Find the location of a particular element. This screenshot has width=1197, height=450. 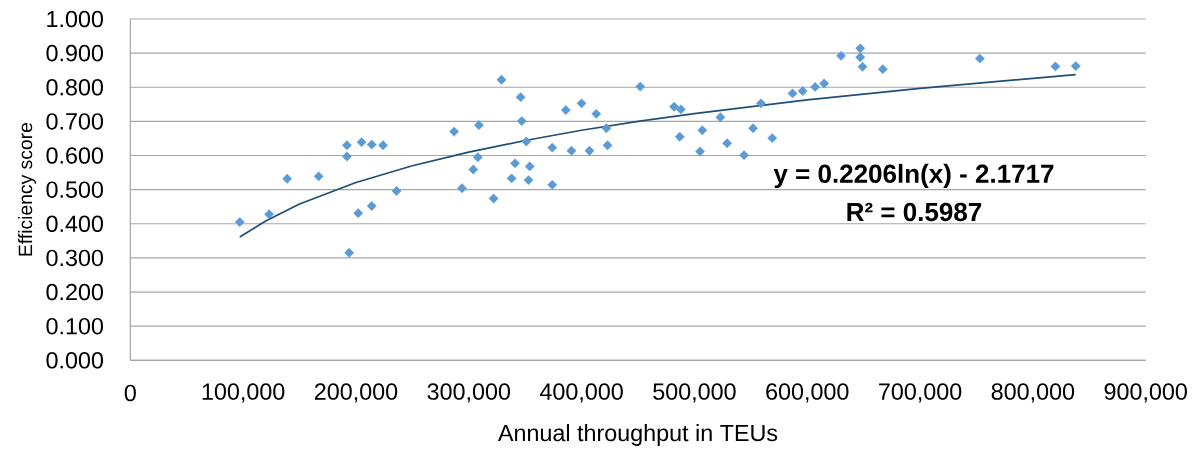

x-axis-title: Annual throughput in TEUs is located at coordinates (637, 435).